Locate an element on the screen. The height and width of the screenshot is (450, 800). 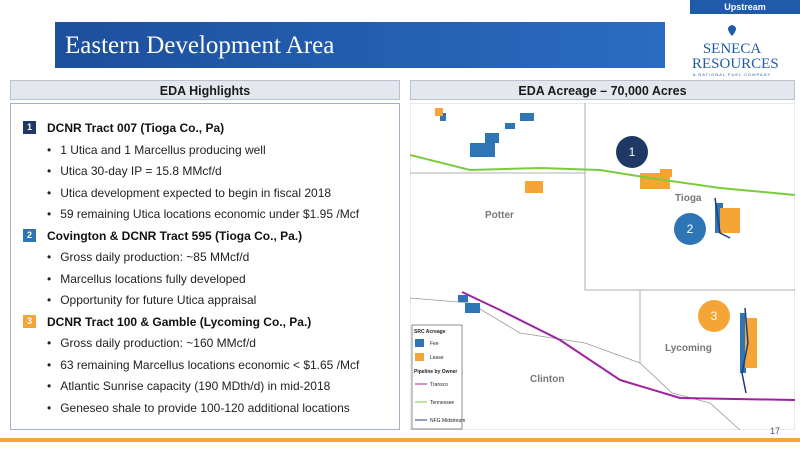
slide-title: Eastern Development Area is located at coordinates (360, 45).